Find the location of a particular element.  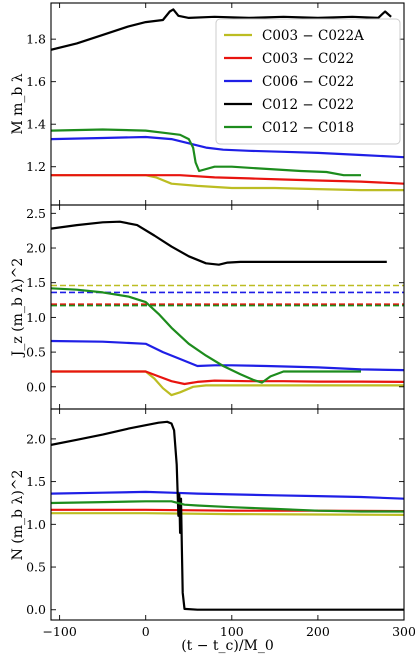

y-tick-label: 1.8 is located at coordinates (36, 39).